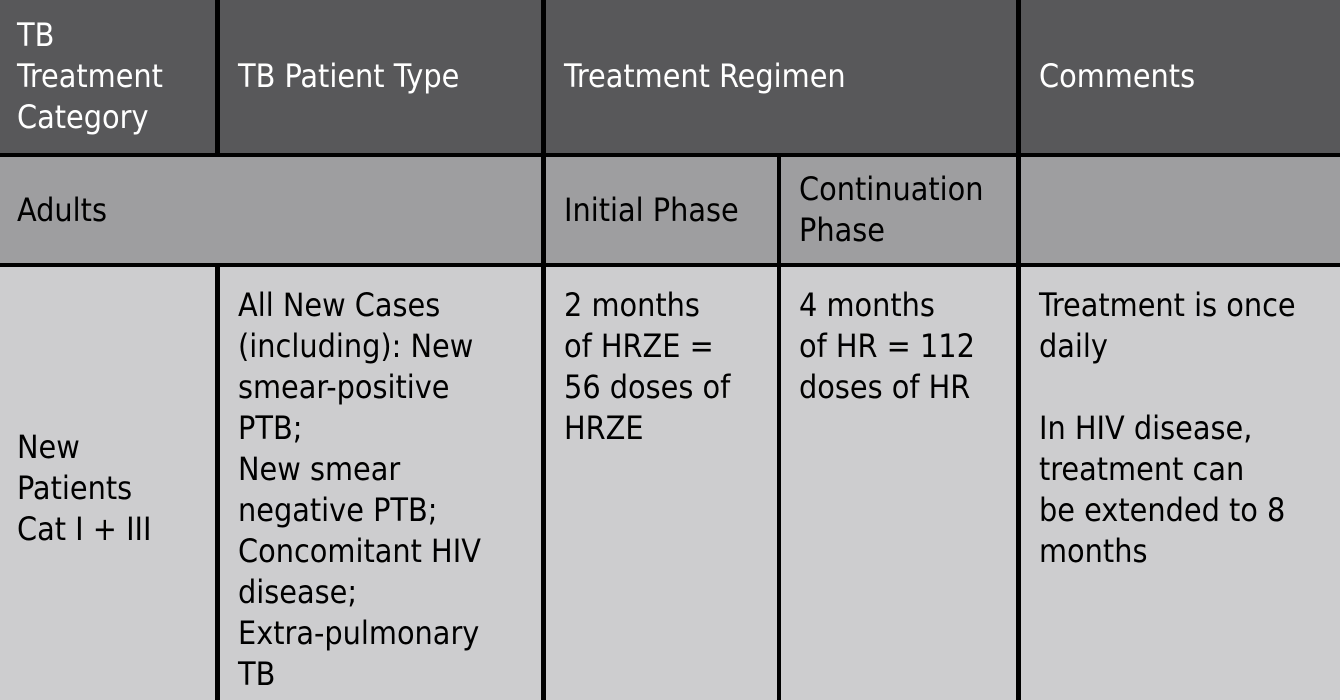 Image resolution: width=1340 pixels, height=700 pixels. I want to click on header-patient-type: TB Patient Type, so click(349, 76).